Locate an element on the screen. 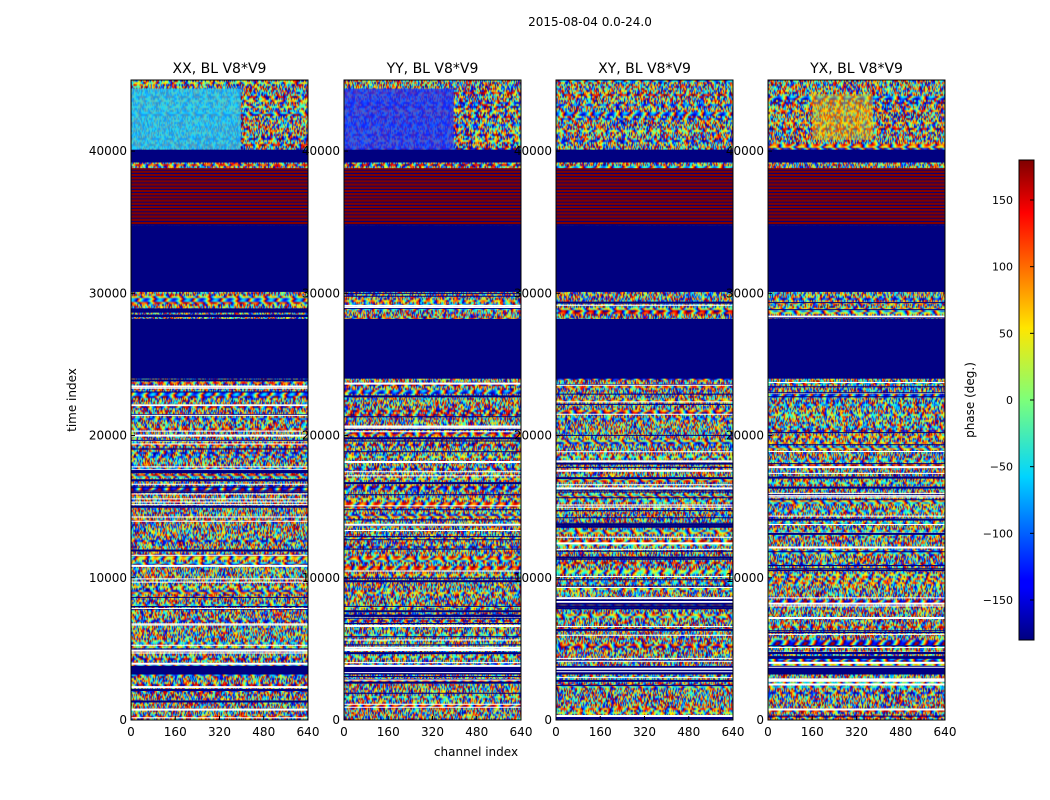  colorbar-ticks: 150 100 50 0 −50 −100 −150 is located at coordinates (1008, 400).